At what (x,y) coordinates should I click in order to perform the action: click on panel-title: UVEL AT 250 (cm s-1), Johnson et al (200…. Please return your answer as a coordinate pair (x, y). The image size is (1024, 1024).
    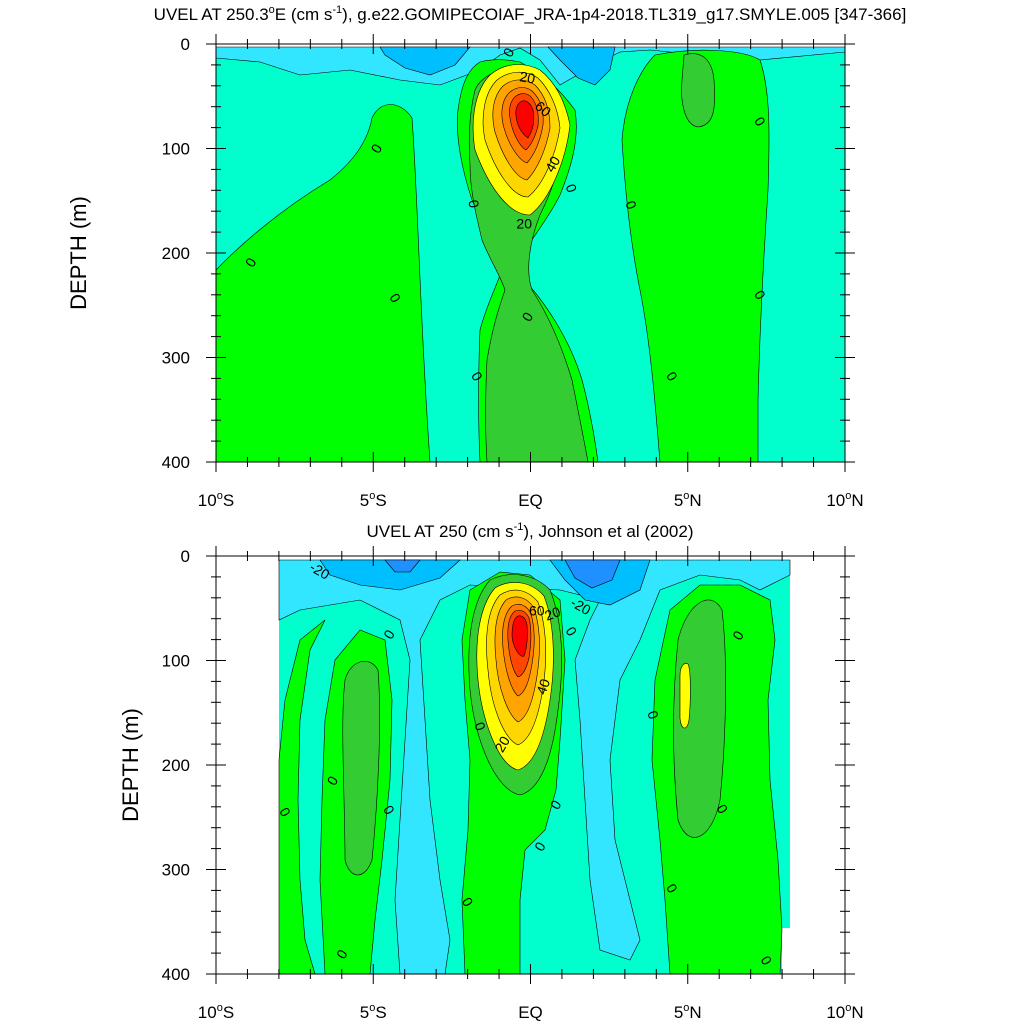
    Looking at the image, I should click on (530, 531).